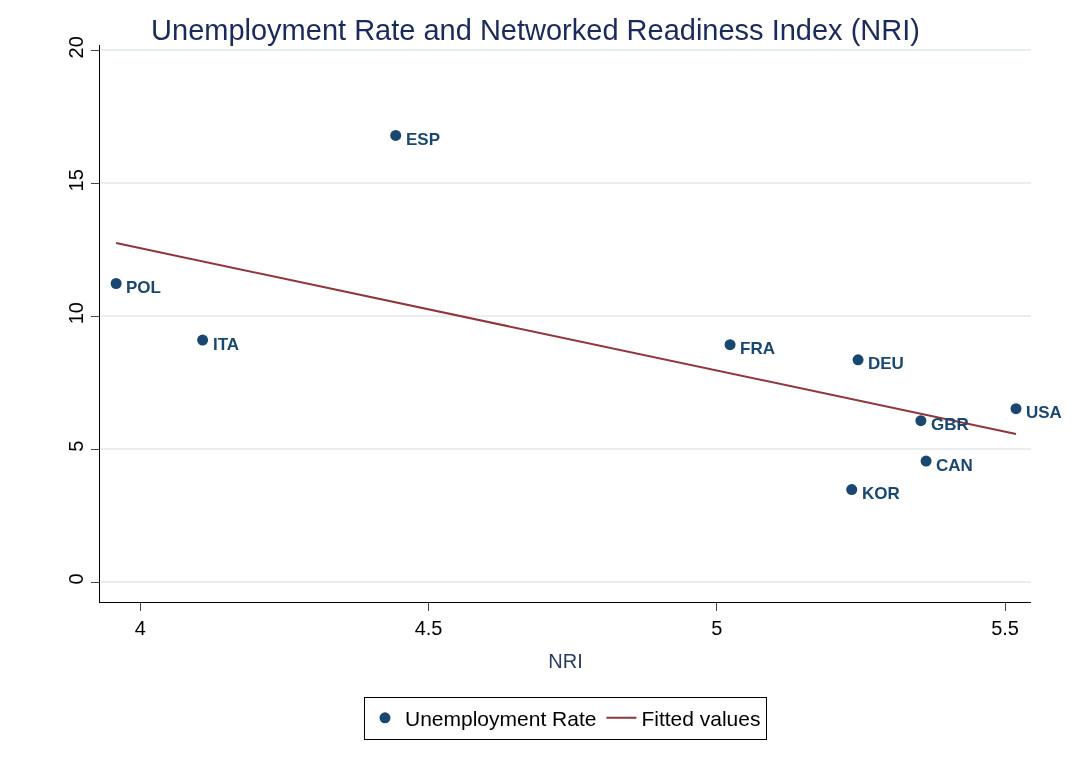 The image size is (1071, 772). What do you see at coordinates (501, 719) in the screenshot?
I see `legend-label: Unemployment Rate` at bounding box center [501, 719].